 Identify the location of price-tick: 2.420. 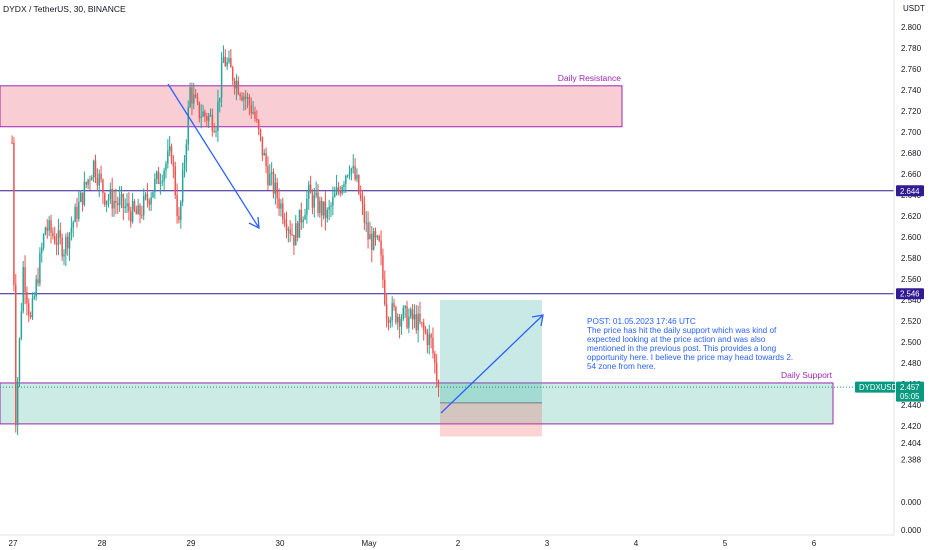
(911, 426).